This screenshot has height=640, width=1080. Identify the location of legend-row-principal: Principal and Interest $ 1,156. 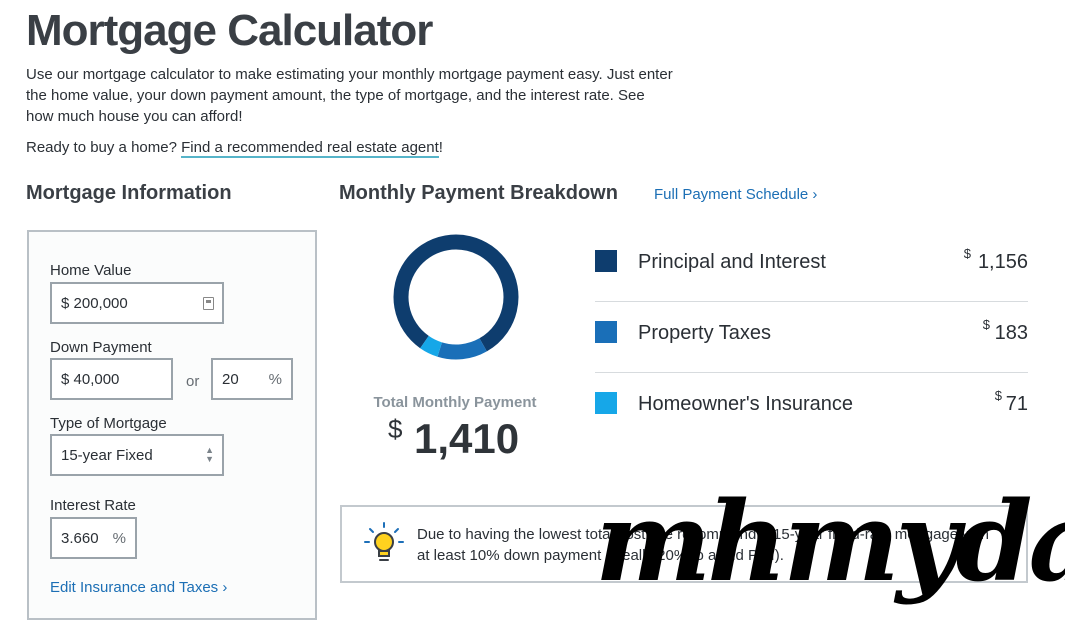
(811, 266).